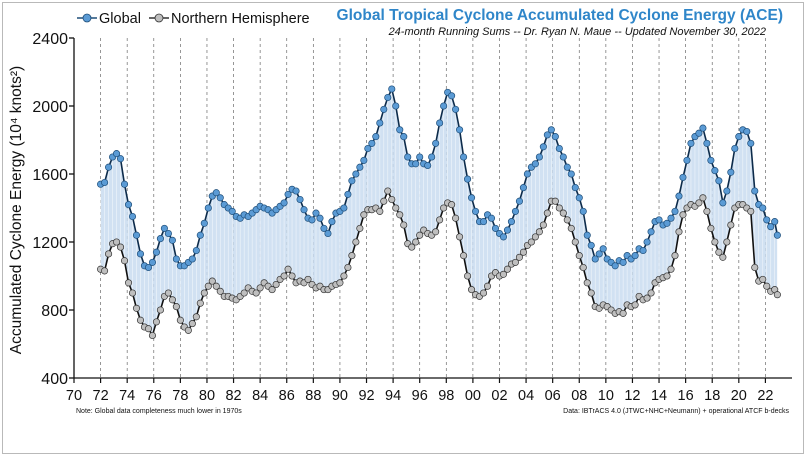  Describe the element at coordinates (50, 107) in the screenshot. I see `y-tick-label: 2000` at that location.